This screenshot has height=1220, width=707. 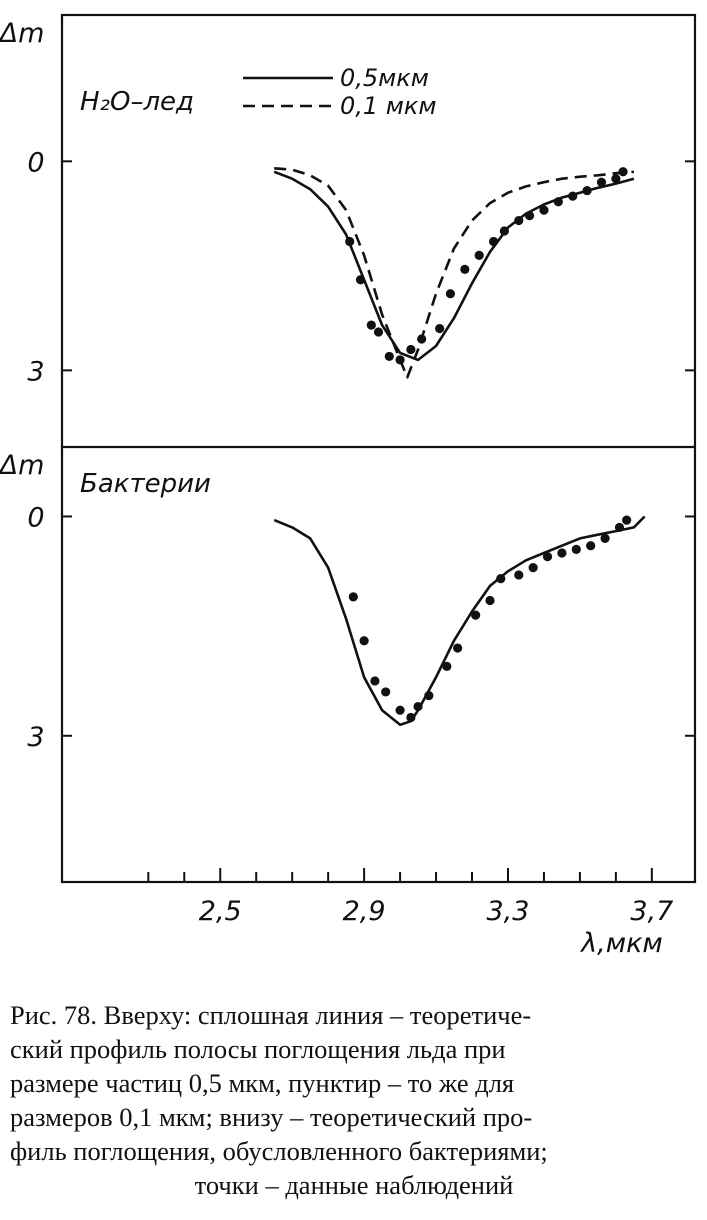 I want to click on caption-line-2: ский профиль полосы поглощения льда при, so click(x=258, y=1049).